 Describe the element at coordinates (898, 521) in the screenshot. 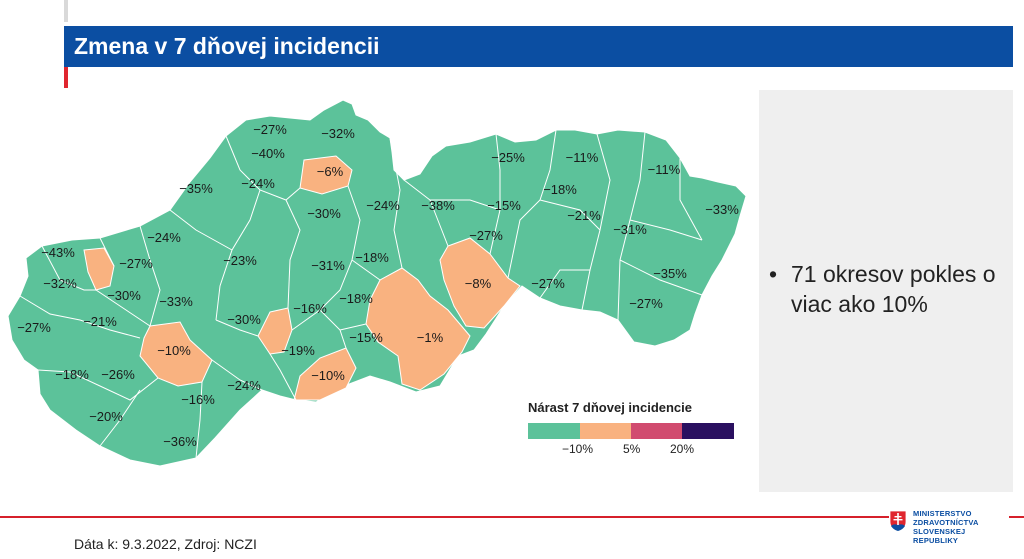

I see `slovak-coat-of-arms-icon` at that location.